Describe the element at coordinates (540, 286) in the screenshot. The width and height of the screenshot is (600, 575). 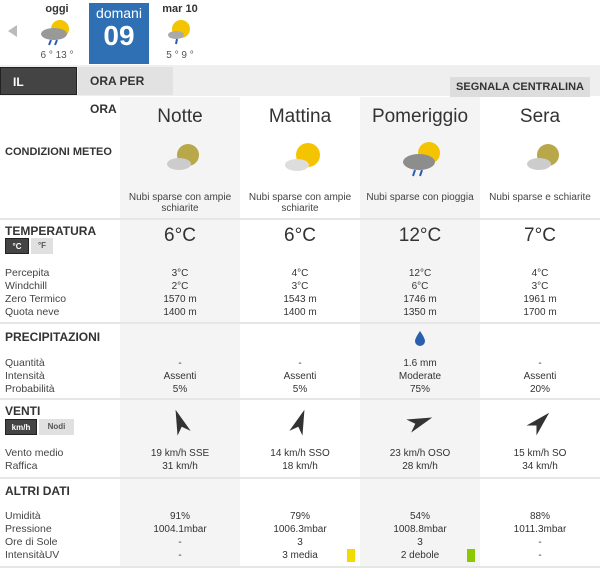
I see `windchill-value: 3°C` at that location.